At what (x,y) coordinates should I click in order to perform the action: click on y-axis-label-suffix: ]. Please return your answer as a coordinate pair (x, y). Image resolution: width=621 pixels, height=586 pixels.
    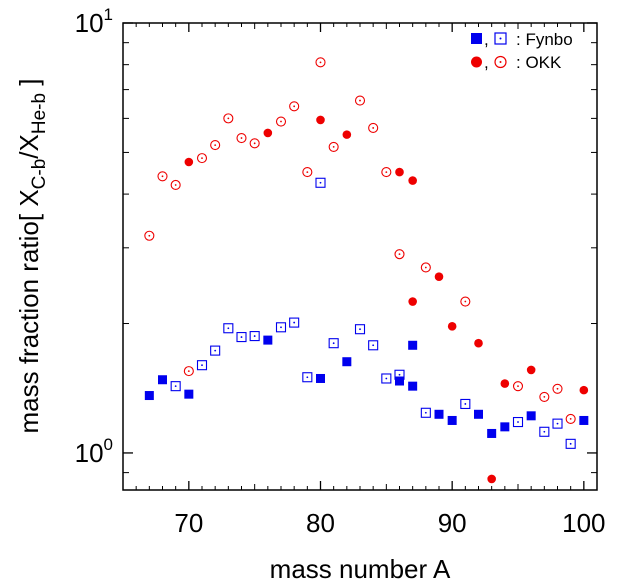
    Looking at the image, I should click on (29, 85).